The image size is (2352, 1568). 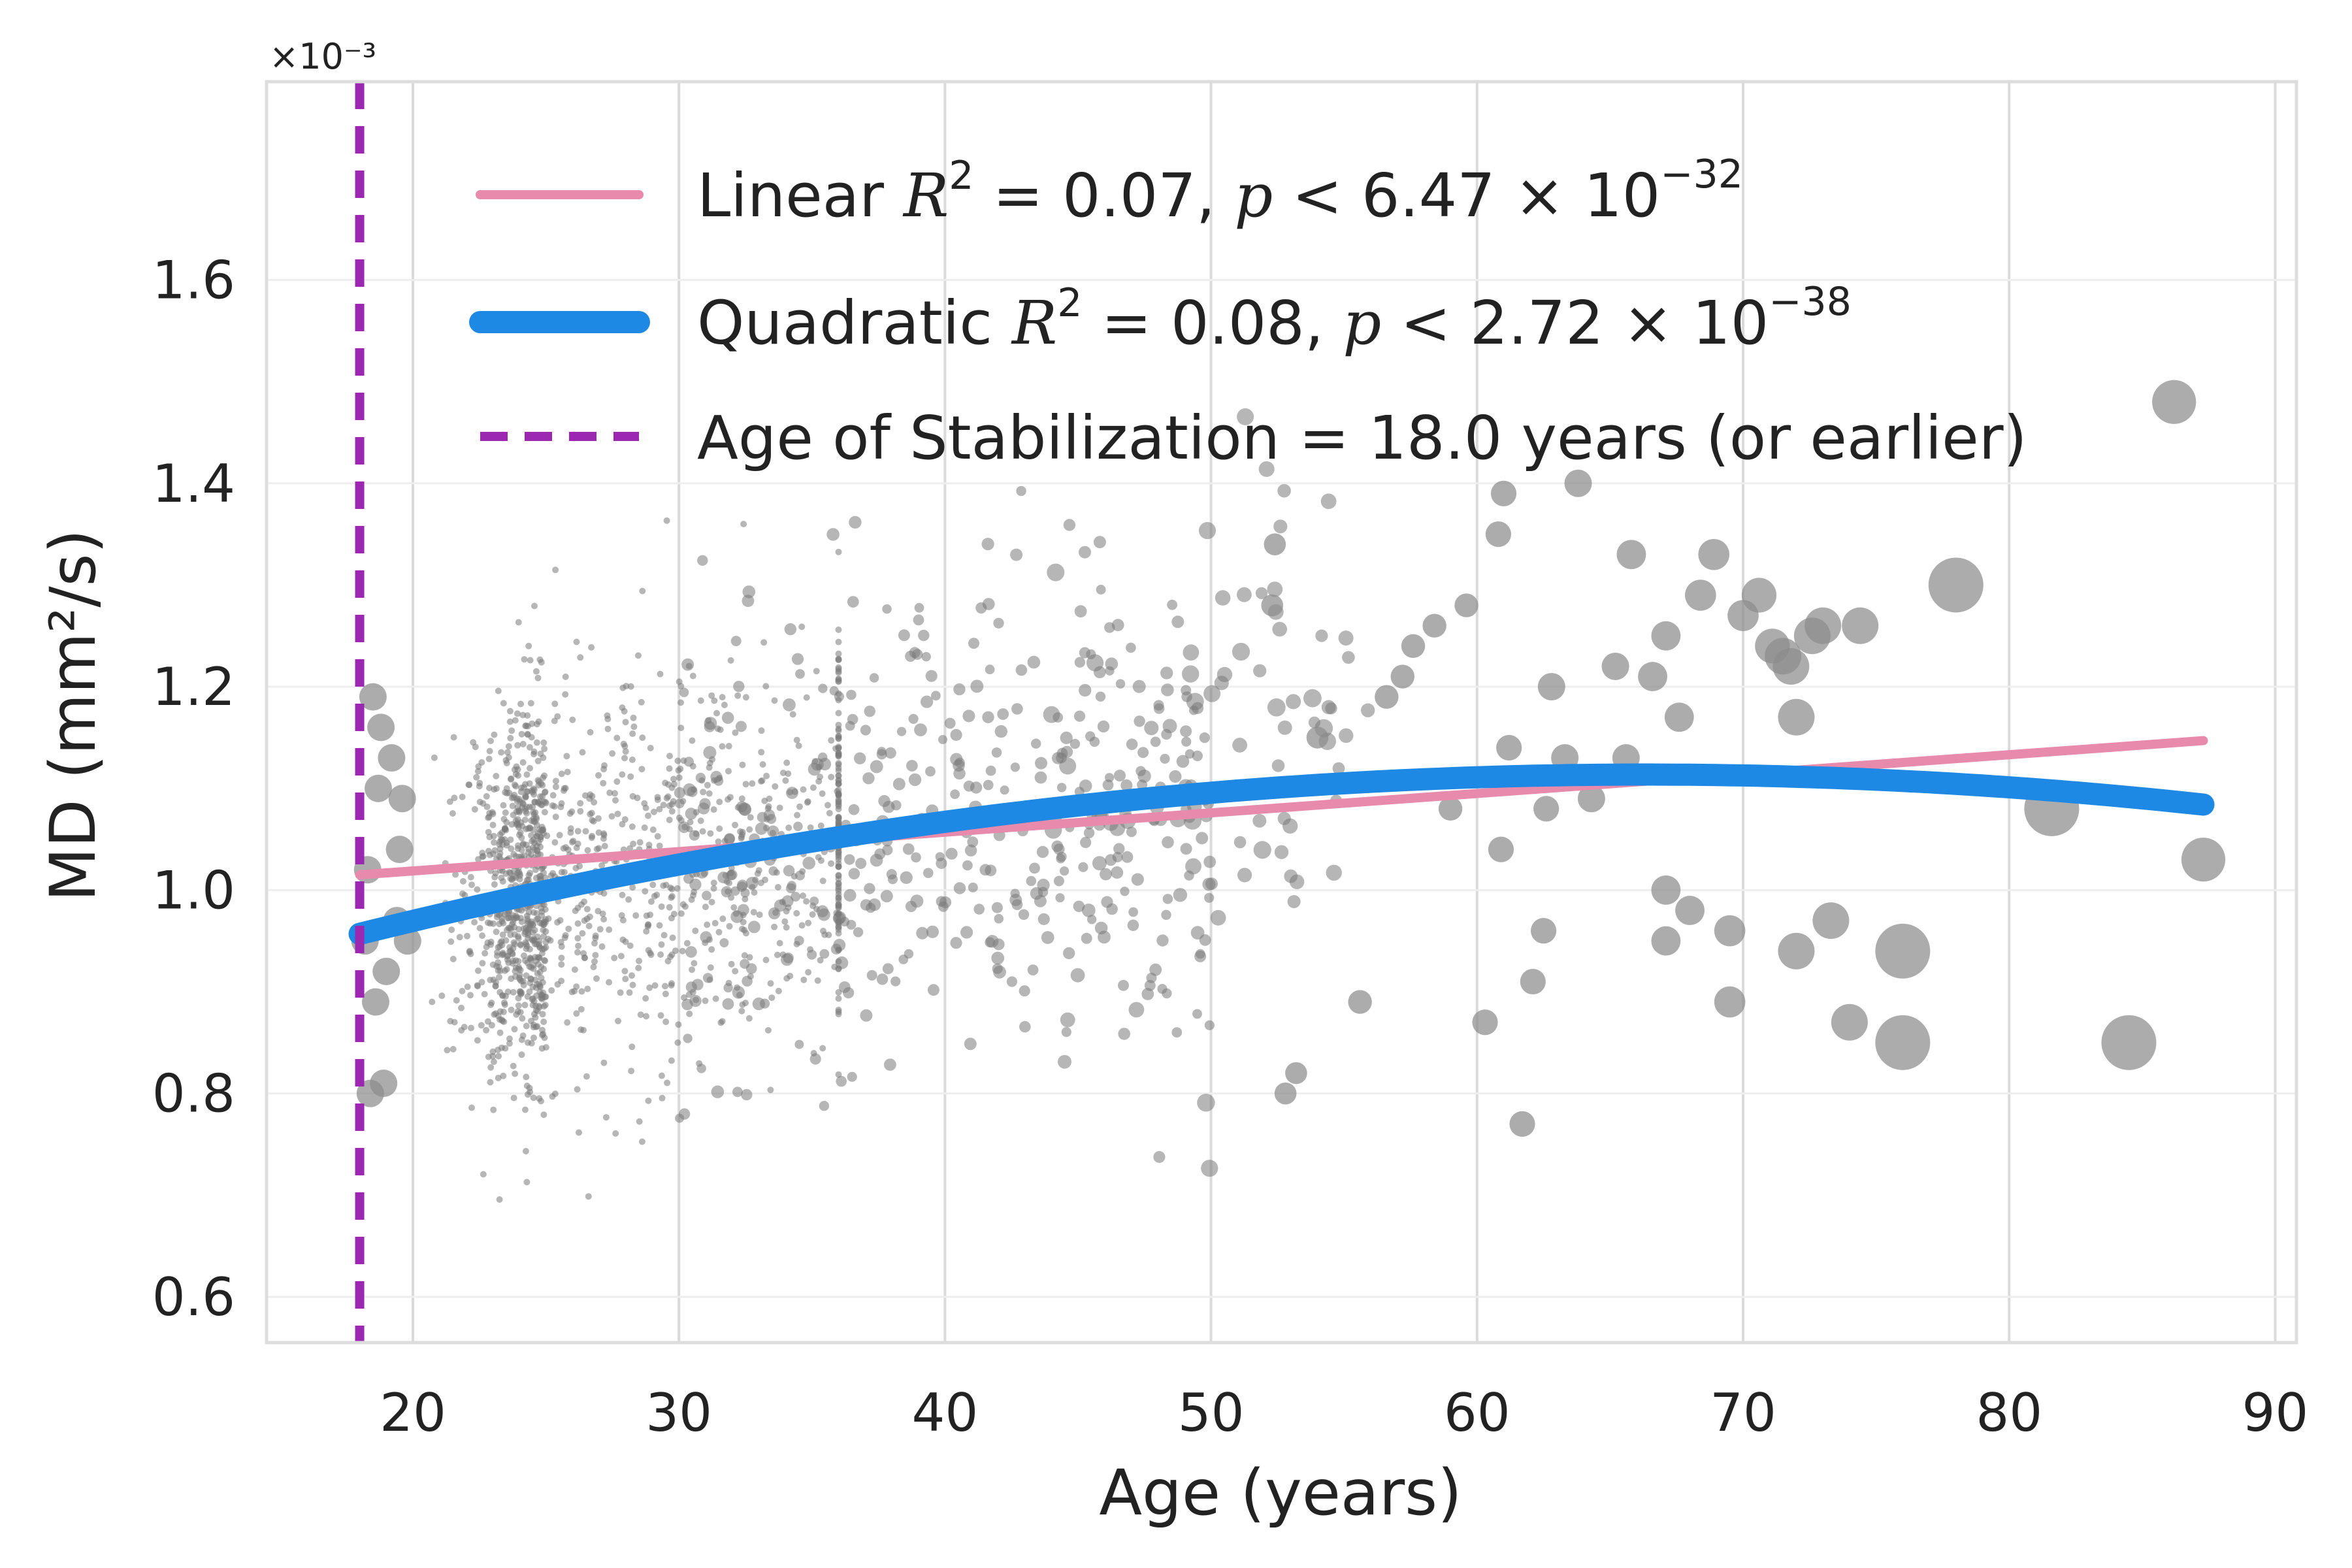 What do you see at coordinates (2275, 1412) in the screenshot?
I see `x-tick-label: 90` at bounding box center [2275, 1412].